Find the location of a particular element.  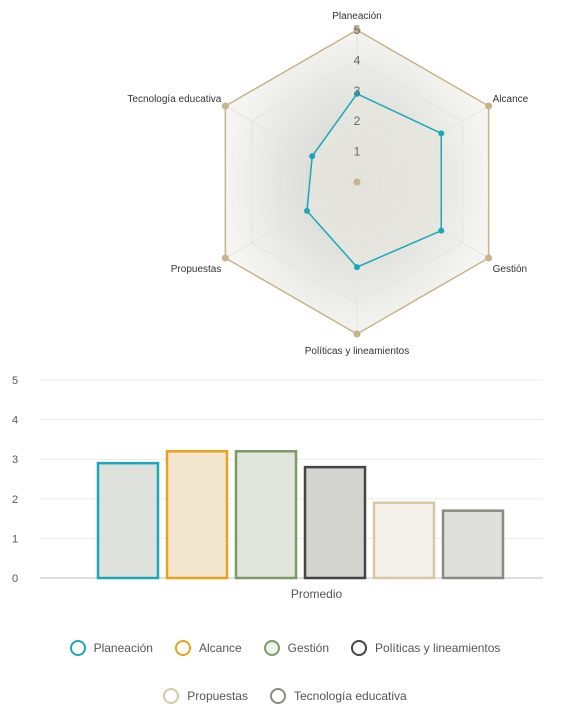

radar-axis-label: Alcance is located at coordinates (511, 99).